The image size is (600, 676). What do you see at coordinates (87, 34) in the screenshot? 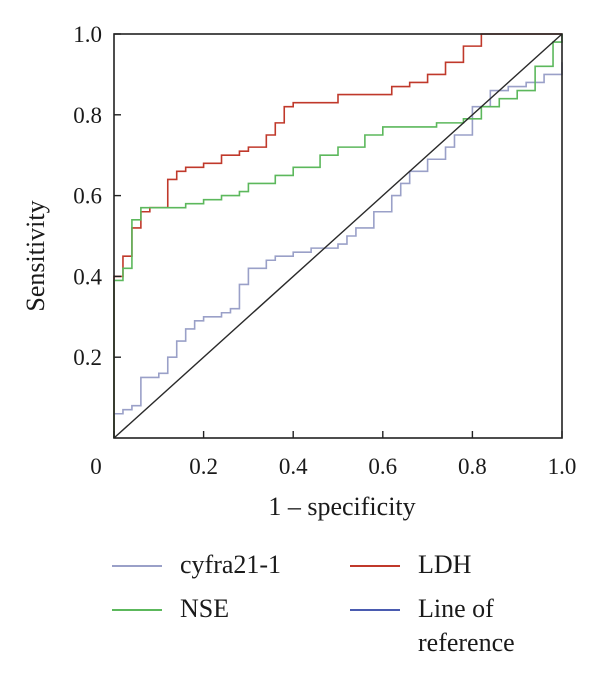
I see `y-tick-label: 1.0` at bounding box center [87, 34].